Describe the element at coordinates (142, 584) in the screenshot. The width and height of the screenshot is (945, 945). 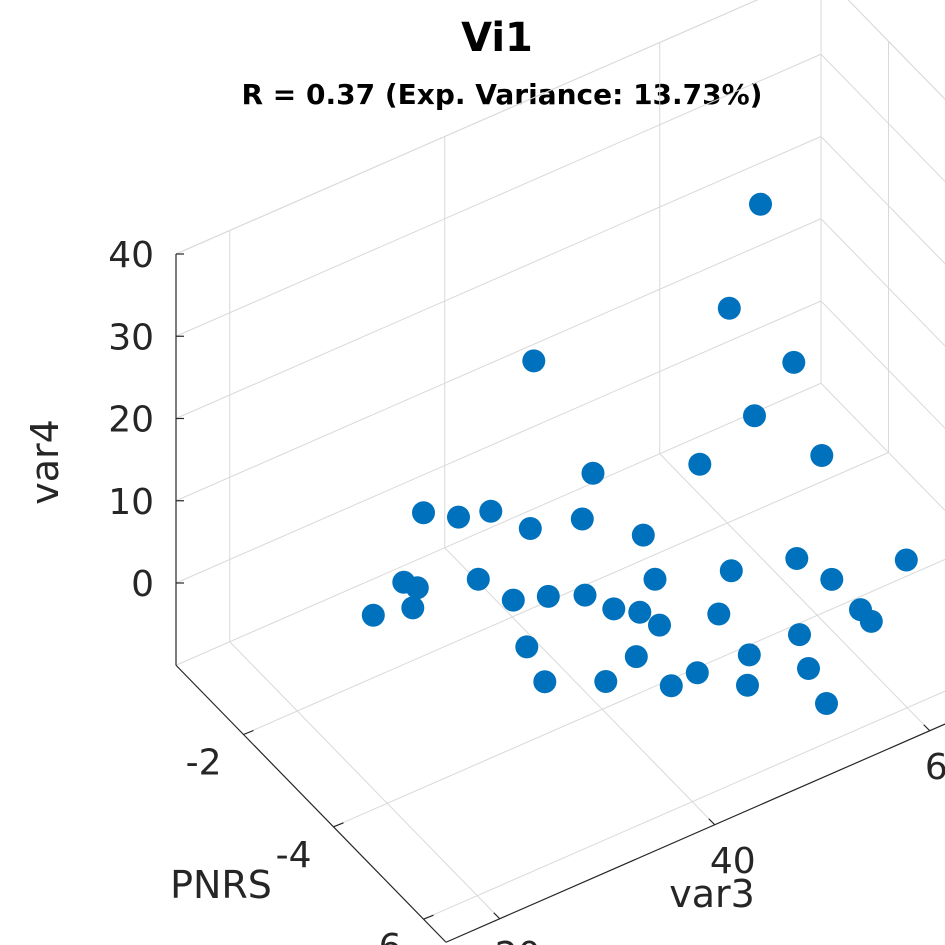
I see `z-tick-label: 0` at that location.